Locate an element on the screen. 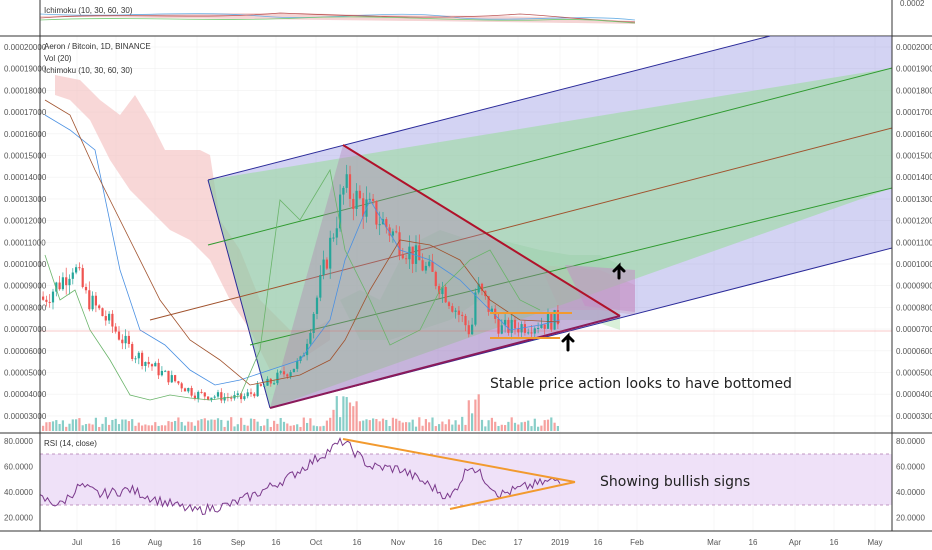 Image resolution: width=932 pixels, height=550 pixels. x-tick-label: Sep is located at coordinates (238, 542).